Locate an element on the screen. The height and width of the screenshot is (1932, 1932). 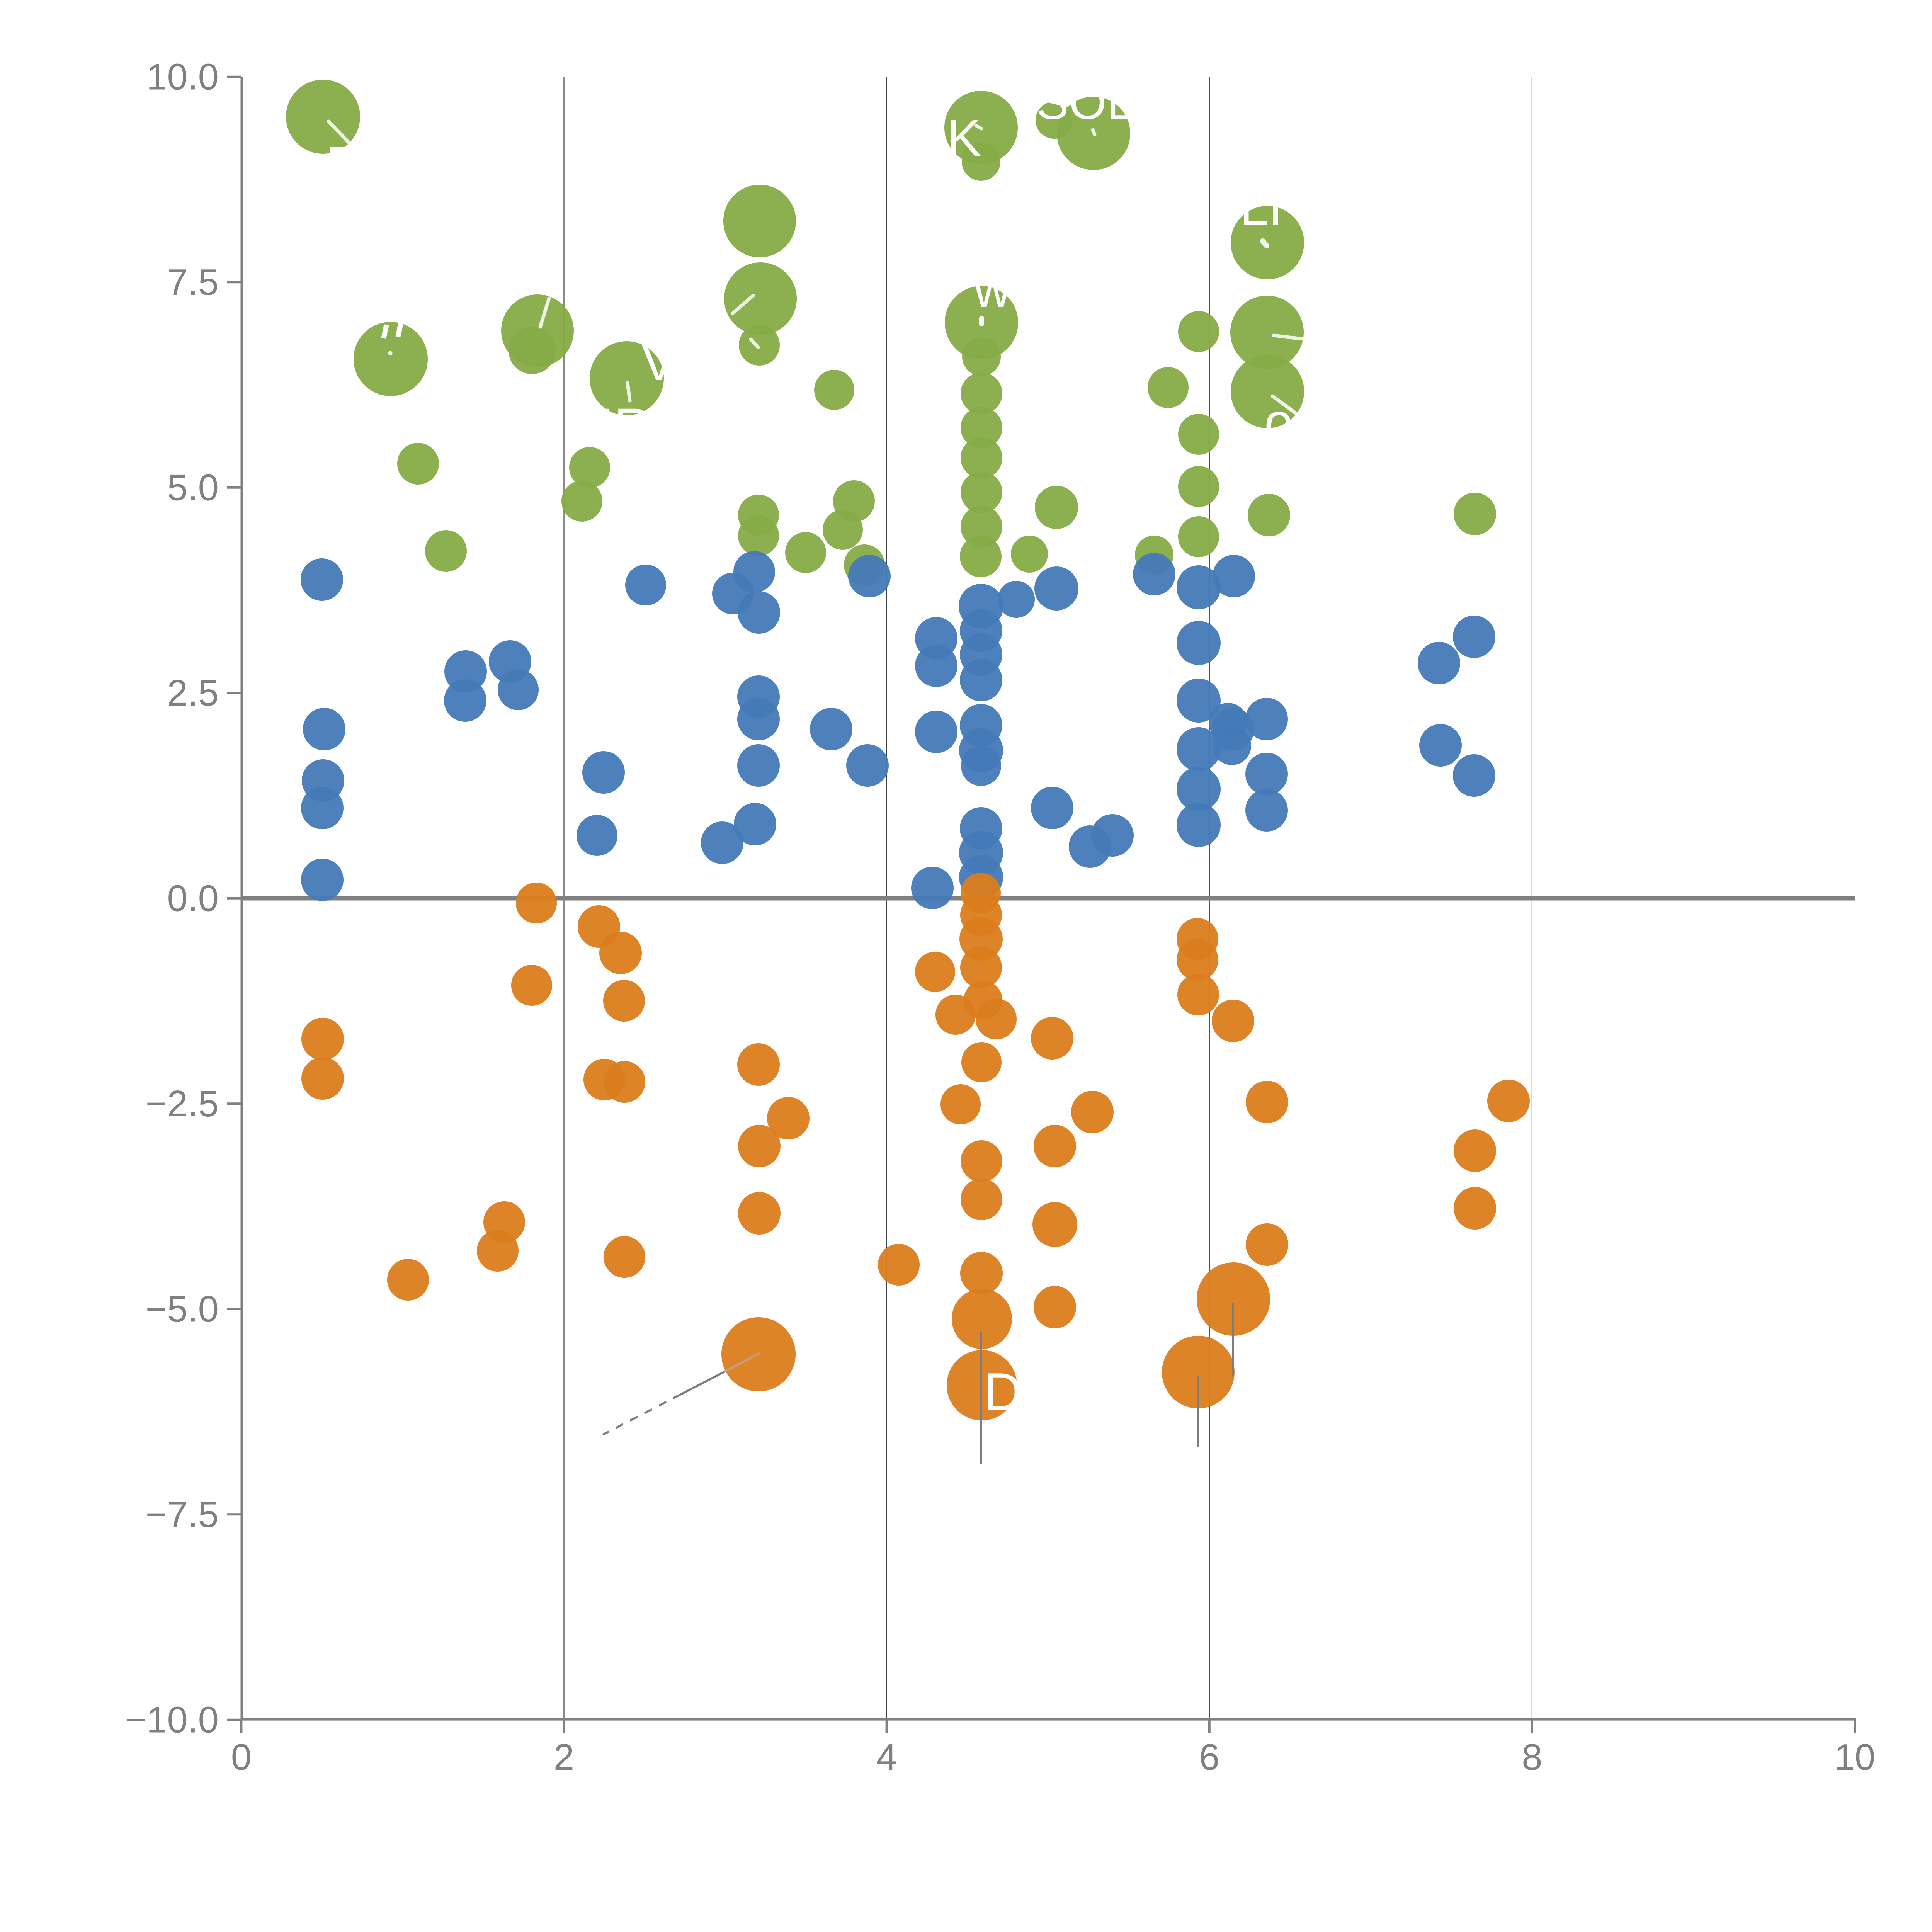
svg-text: 8 is located at coordinates (1532, 1757).